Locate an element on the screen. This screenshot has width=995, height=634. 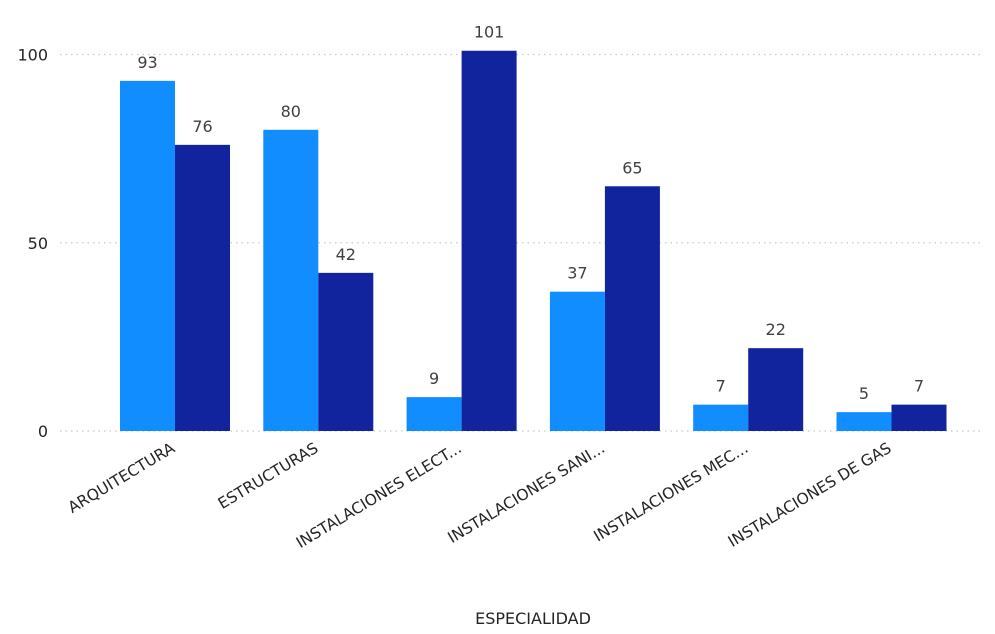
y-axis: 0 50 100 is located at coordinates (32, 244).